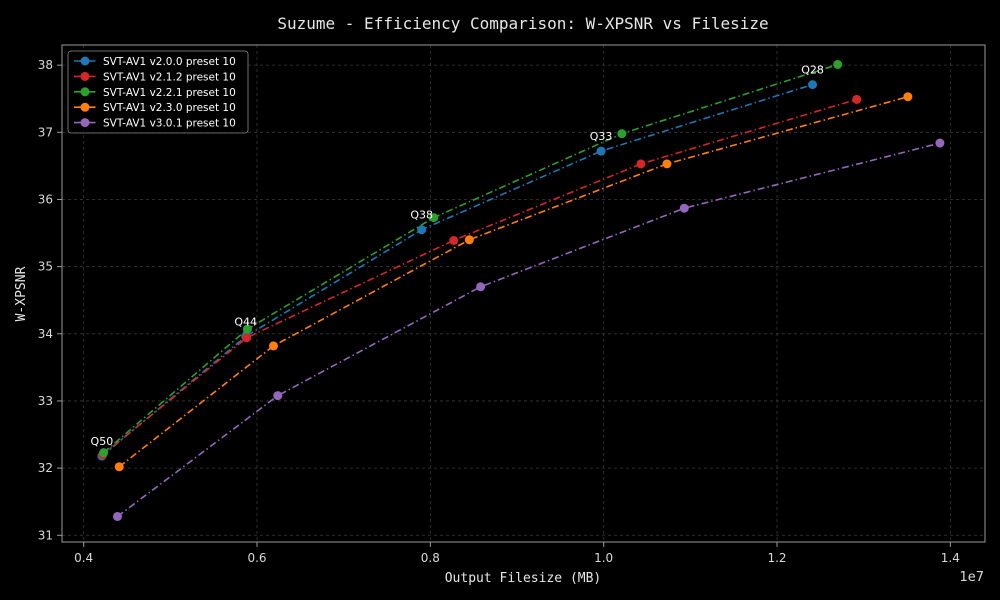  Describe the element at coordinates (45, 65) in the screenshot. I see `y-tick-label: 38` at that location.